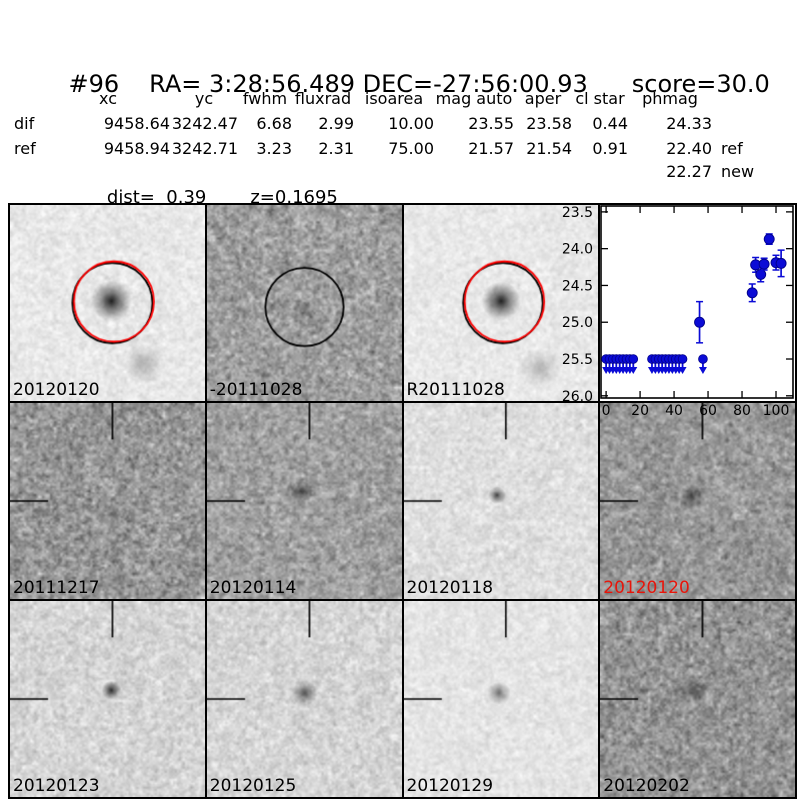 The height and width of the screenshot is (800, 800). What do you see at coordinates (394, 98) in the screenshot?
I see `col-isoarea: isoarea` at bounding box center [394, 98].